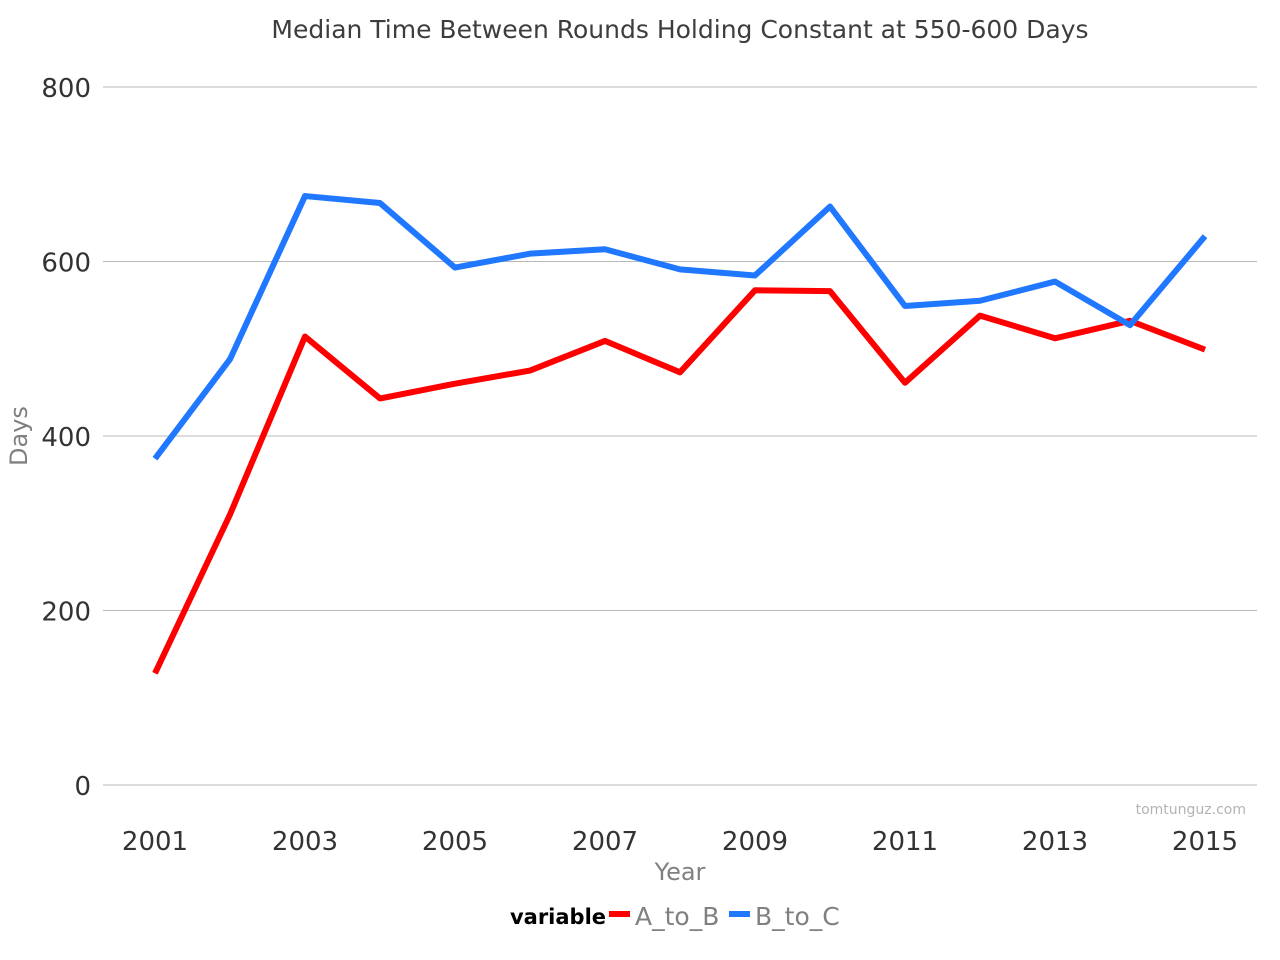 The height and width of the screenshot is (960, 1280). Describe the element at coordinates (66, 613) in the screenshot. I see `y-tick-label: 200` at that location.